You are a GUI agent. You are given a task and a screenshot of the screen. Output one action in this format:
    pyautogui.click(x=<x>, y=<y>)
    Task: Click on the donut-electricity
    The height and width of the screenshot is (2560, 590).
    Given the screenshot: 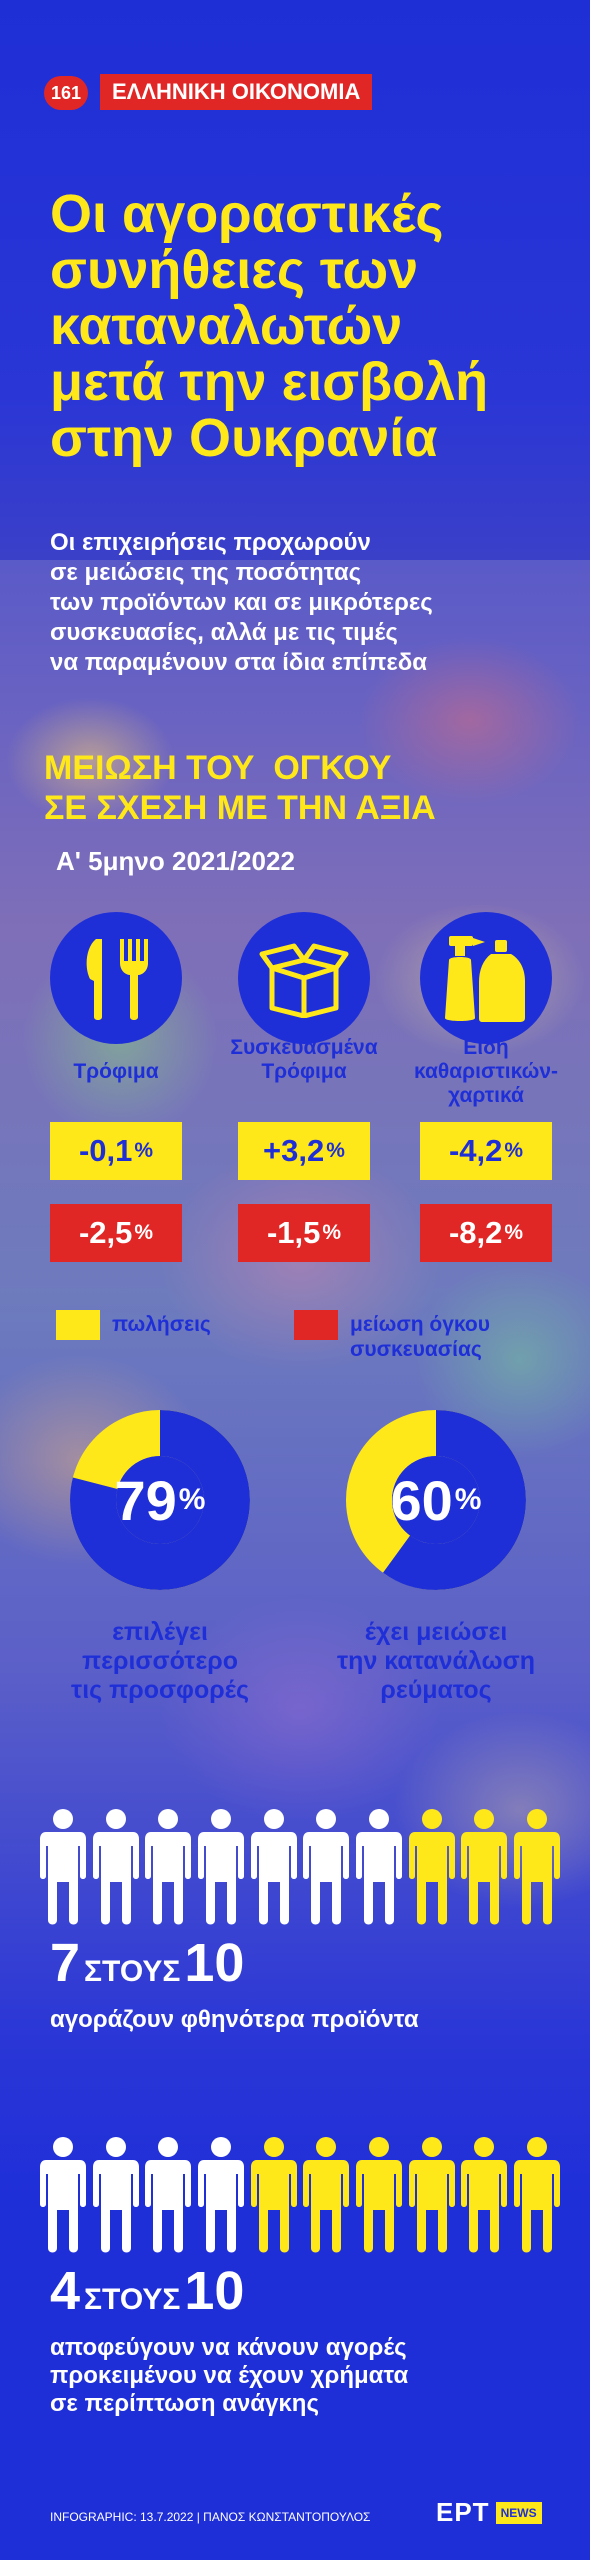 What is the action you would take?
    pyautogui.click(x=436, y=1500)
    